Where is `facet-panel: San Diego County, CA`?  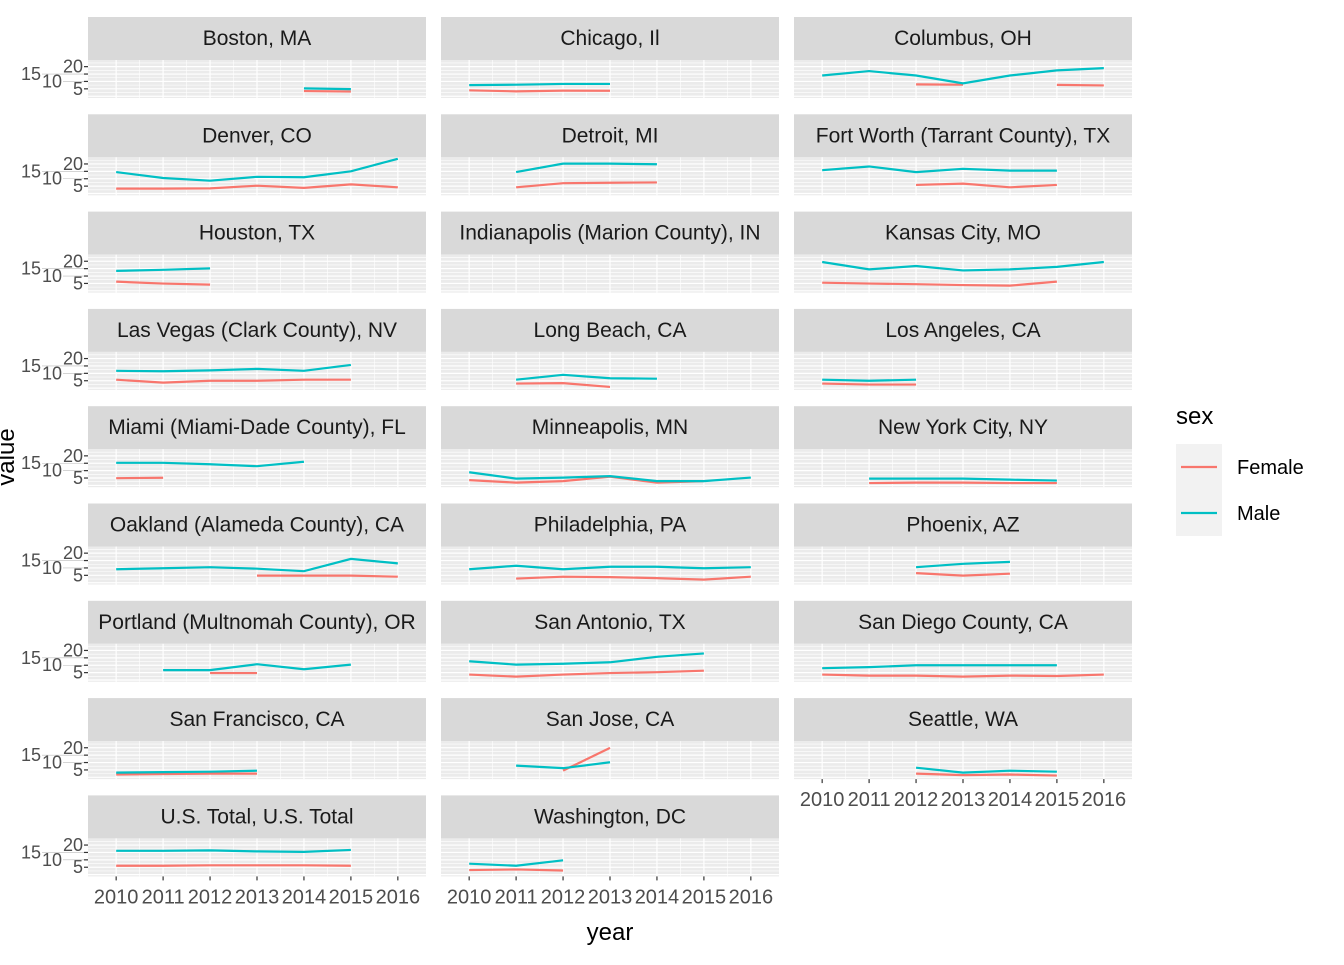 facet-panel: San Diego County, CA is located at coordinates (963, 641).